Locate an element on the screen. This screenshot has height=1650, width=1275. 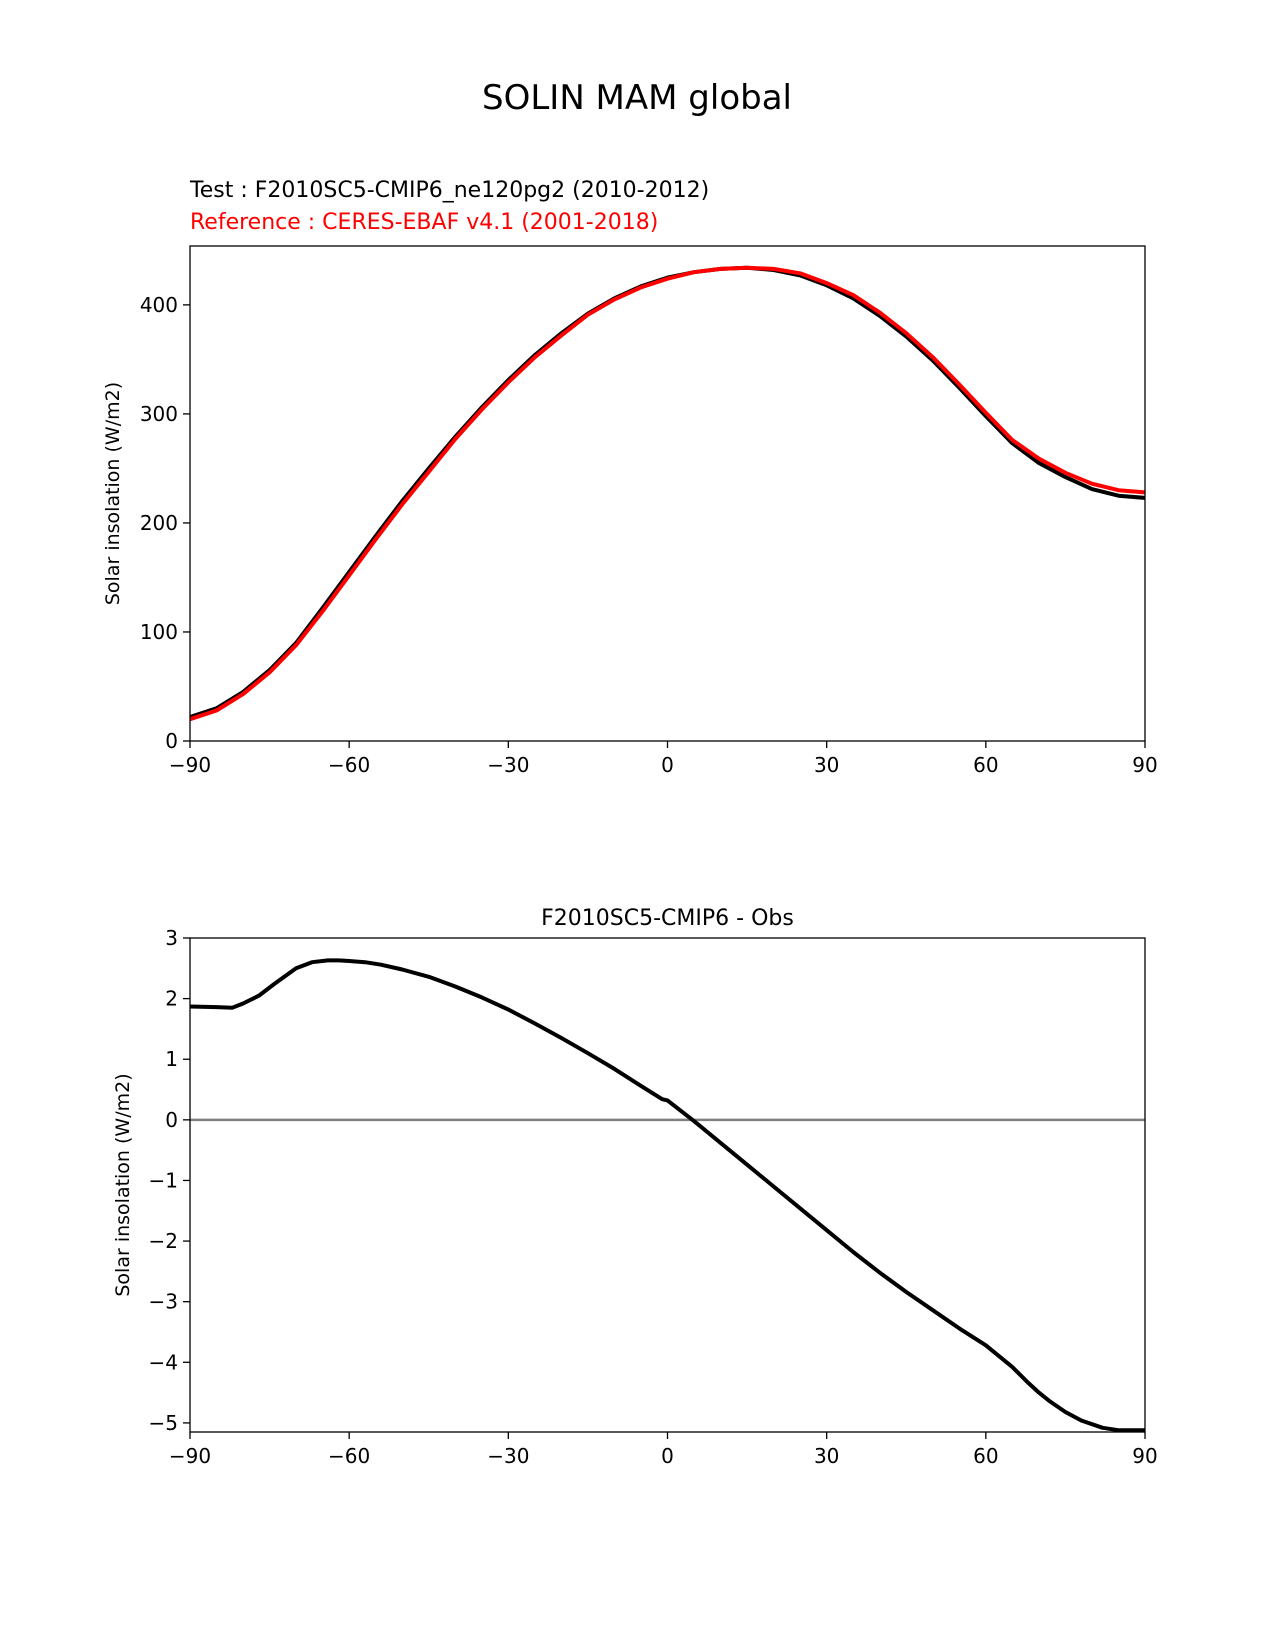
difference-title: F2010SC5-CMIP6 - Obs is located at coordinates (667, 918).